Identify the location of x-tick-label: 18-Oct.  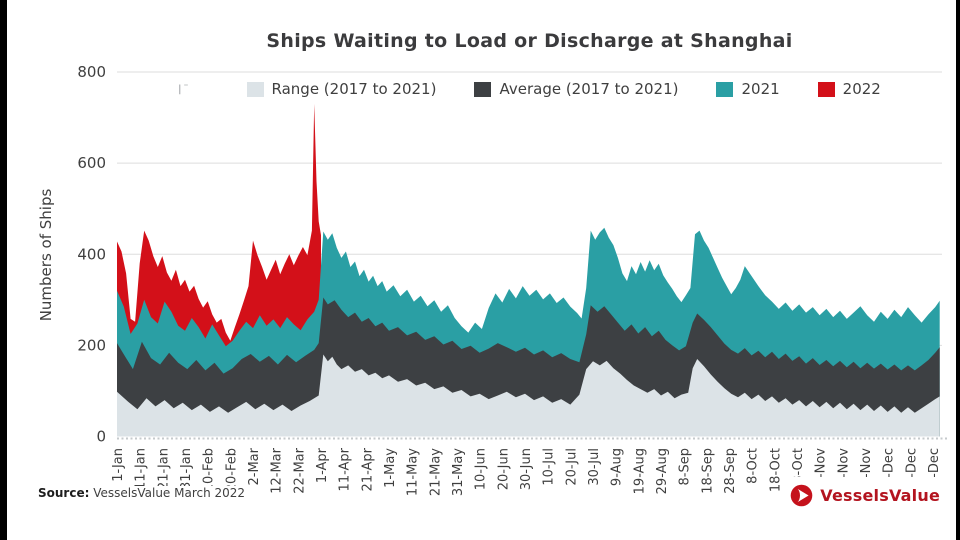
(775, 470).